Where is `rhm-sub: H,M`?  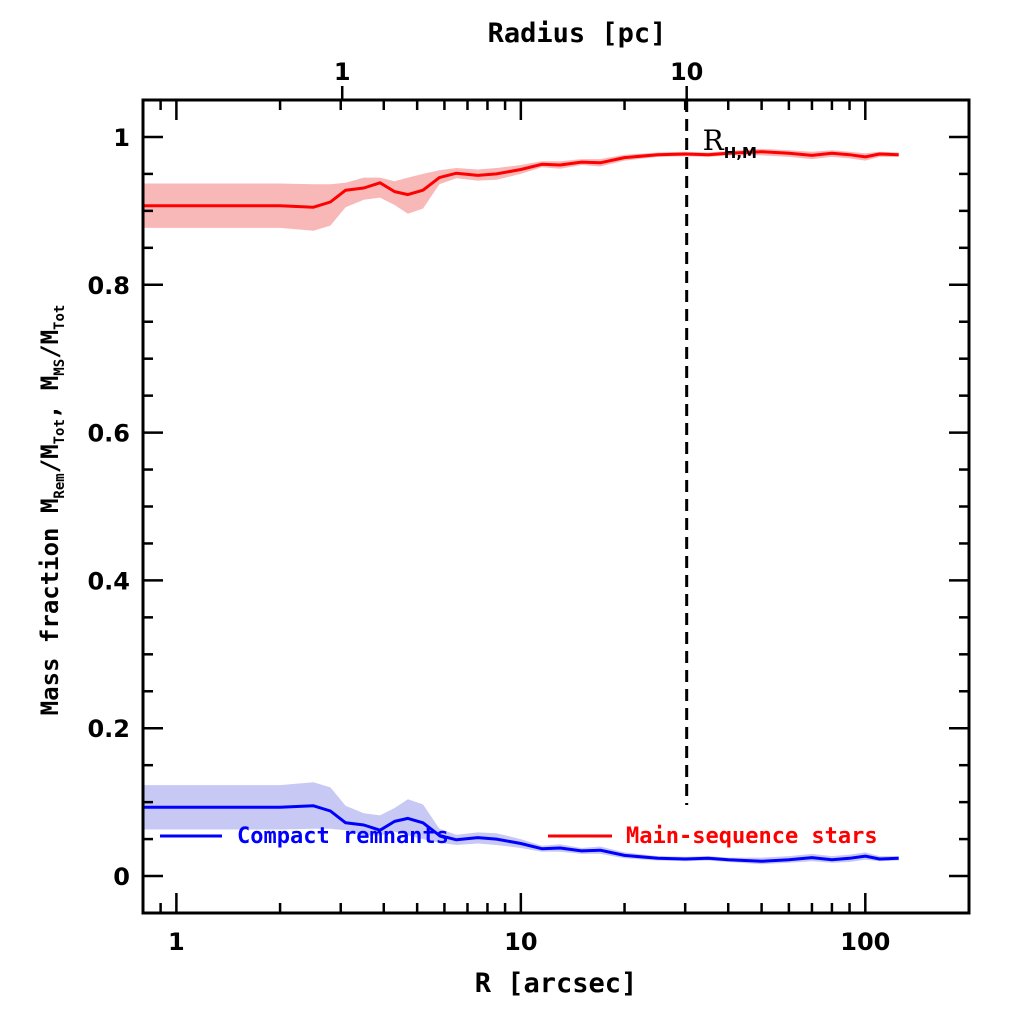 rhm-sub: H,M is located at coordinates (740, 153).